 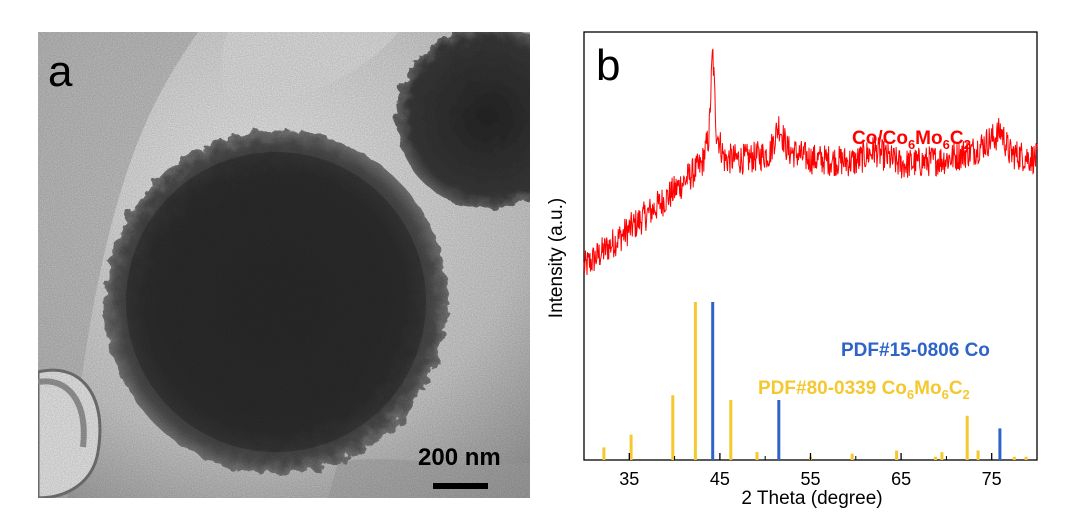 I want to click on x-tick-label-35: 35, so click(x=629, y=479).